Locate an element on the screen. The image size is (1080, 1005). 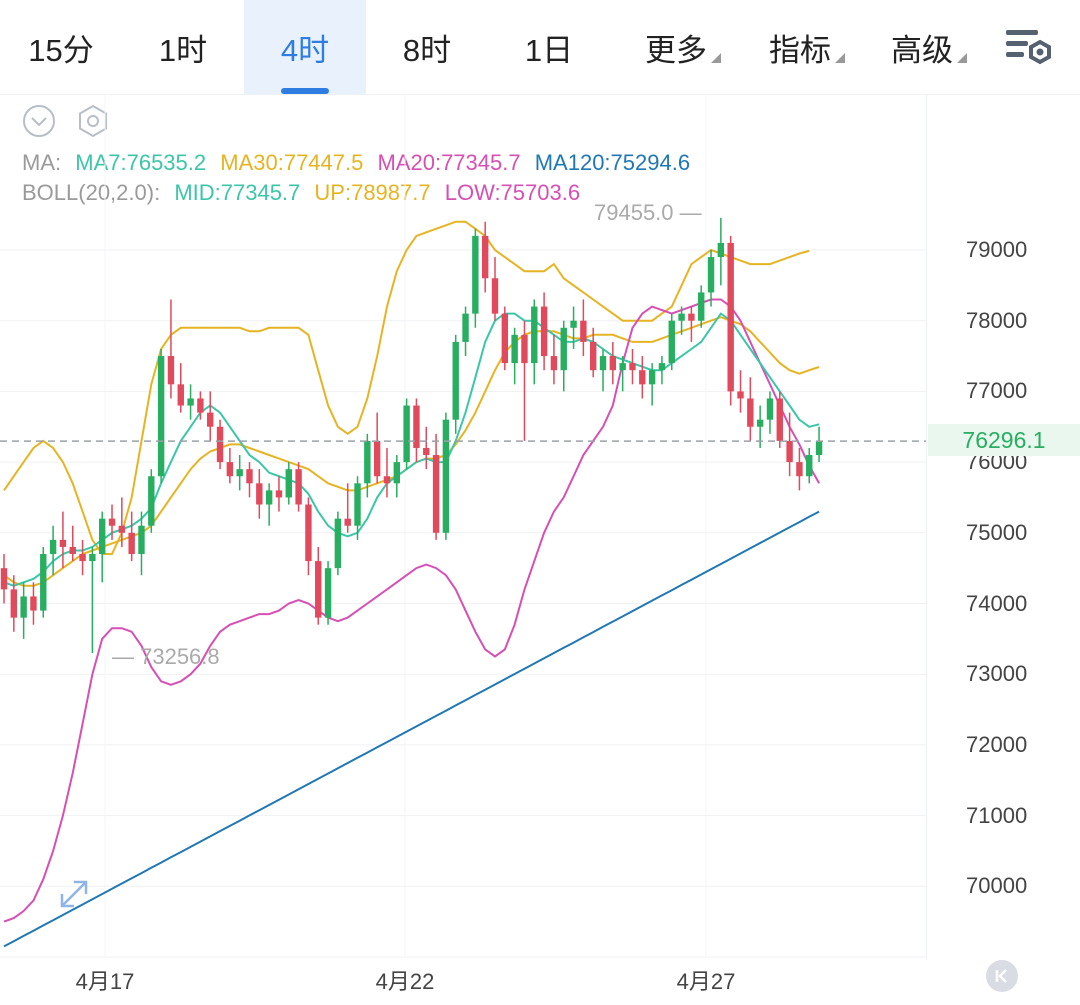
x-tick-label: 4月22 is located at coordinates (405, 981).